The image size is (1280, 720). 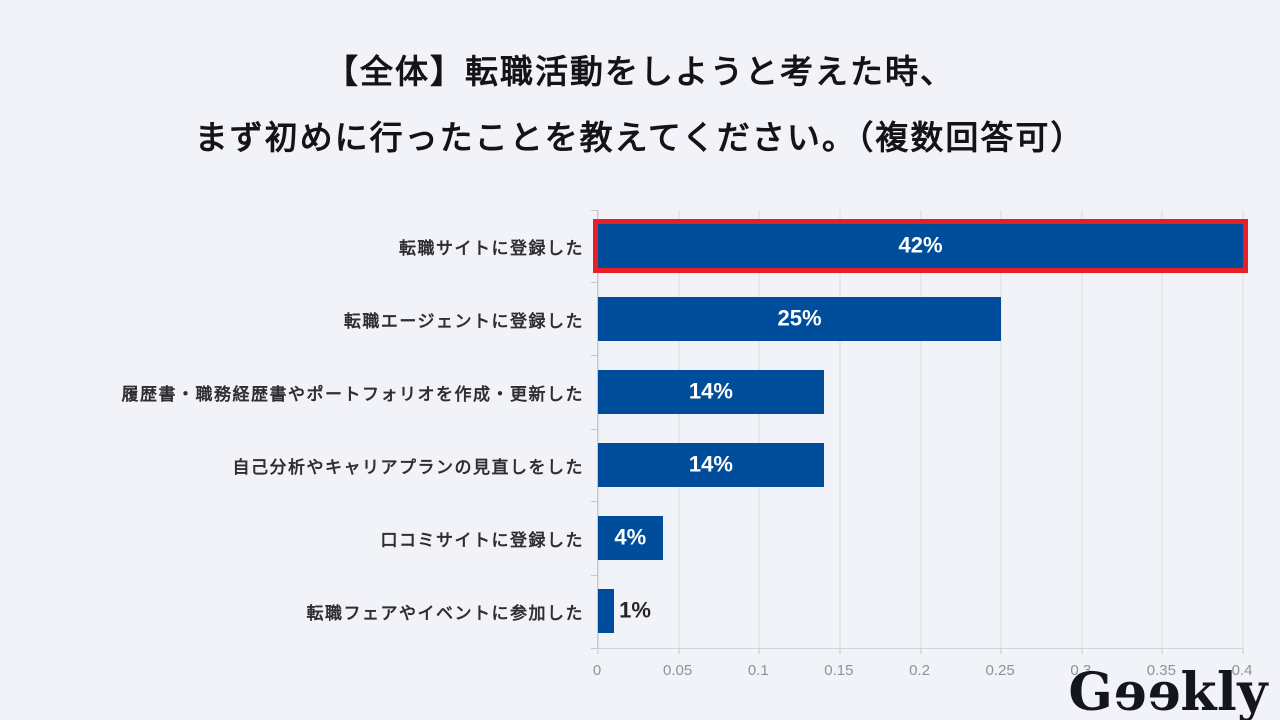 I want to click on bar: 4%, so click(x=630, y=538).